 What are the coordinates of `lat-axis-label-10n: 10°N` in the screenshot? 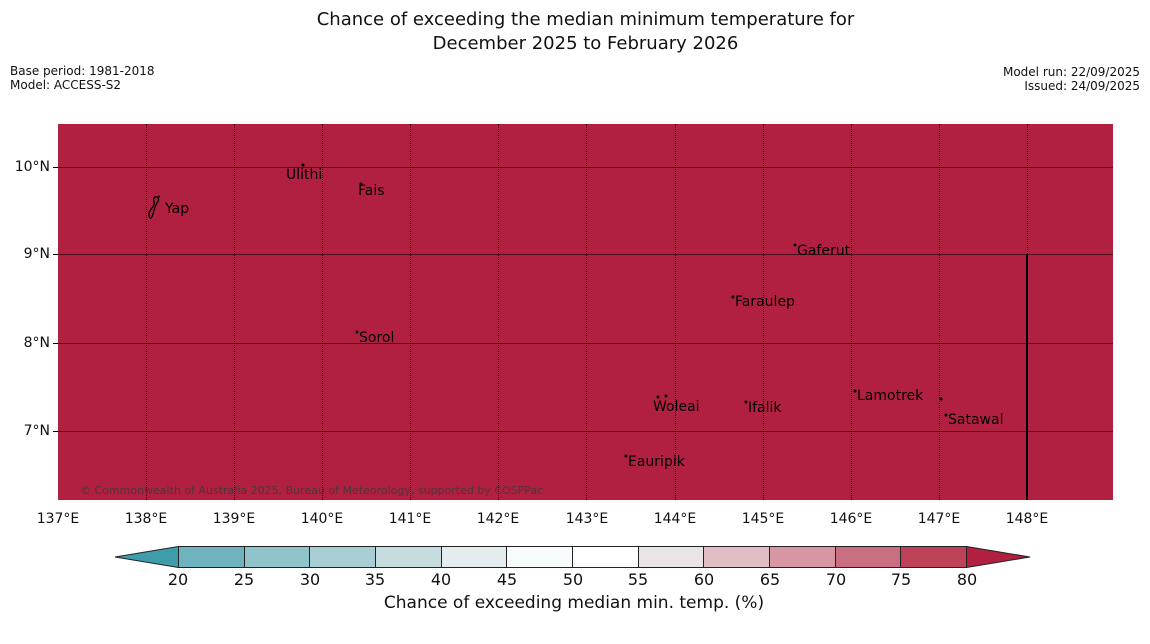 It's located at (32, 167).